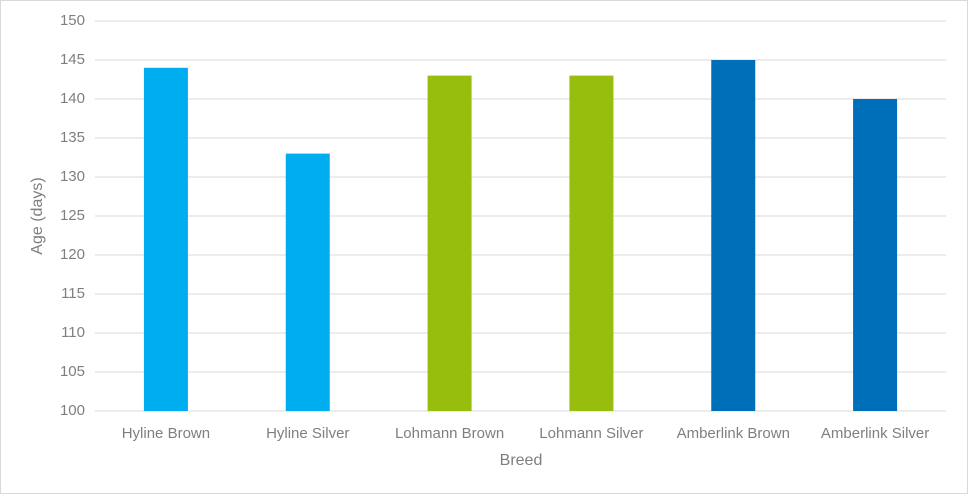 This screenshot has height=494, width=968. Describe the element at coordinates (72, 20) in the screenshot. I see `y-tick-label: 150` at that location.